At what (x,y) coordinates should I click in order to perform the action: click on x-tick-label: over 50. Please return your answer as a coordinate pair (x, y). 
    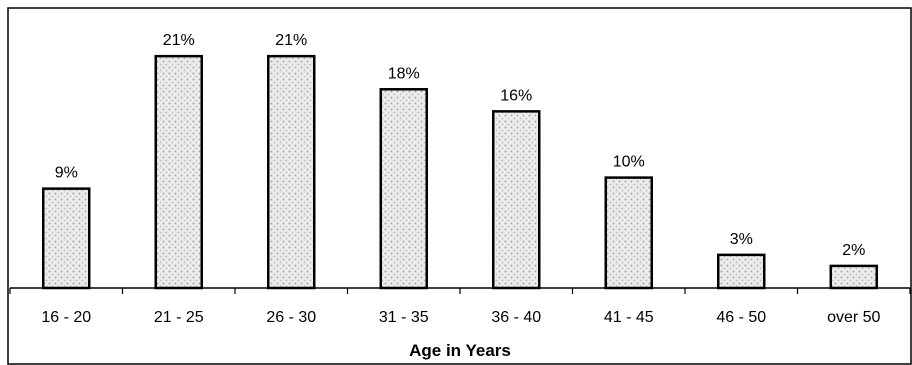
    Looking at the image, I should click on (853, 317).